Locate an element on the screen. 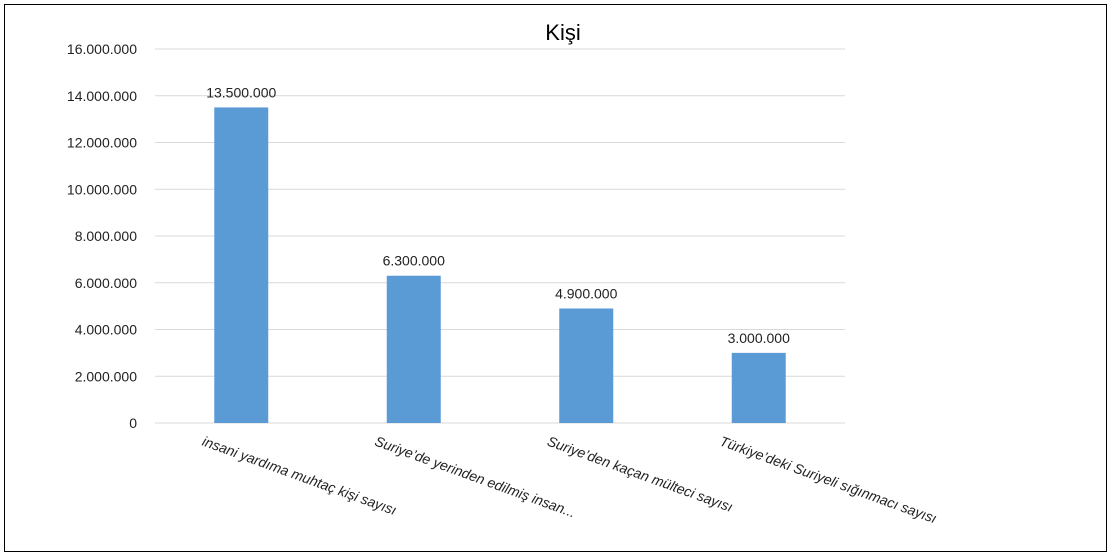 This screenshot has height=558, width=1113. y-tick-label: 10.000.000 is located at coordinates (102, 189).